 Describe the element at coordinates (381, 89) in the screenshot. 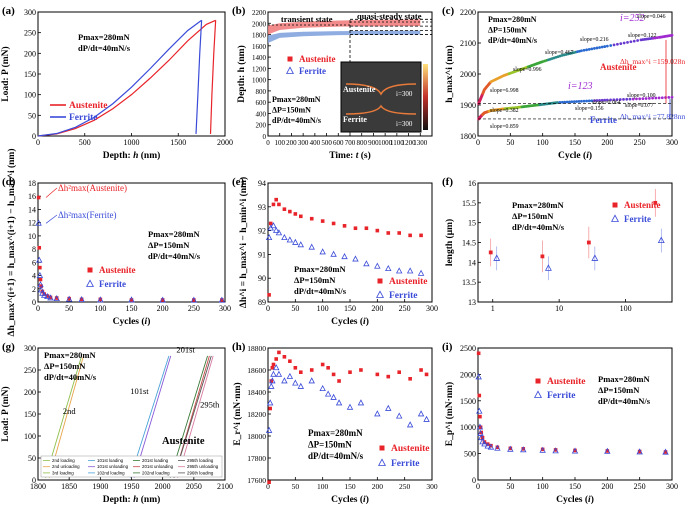

I see `indent-profile-austenite` at that location.